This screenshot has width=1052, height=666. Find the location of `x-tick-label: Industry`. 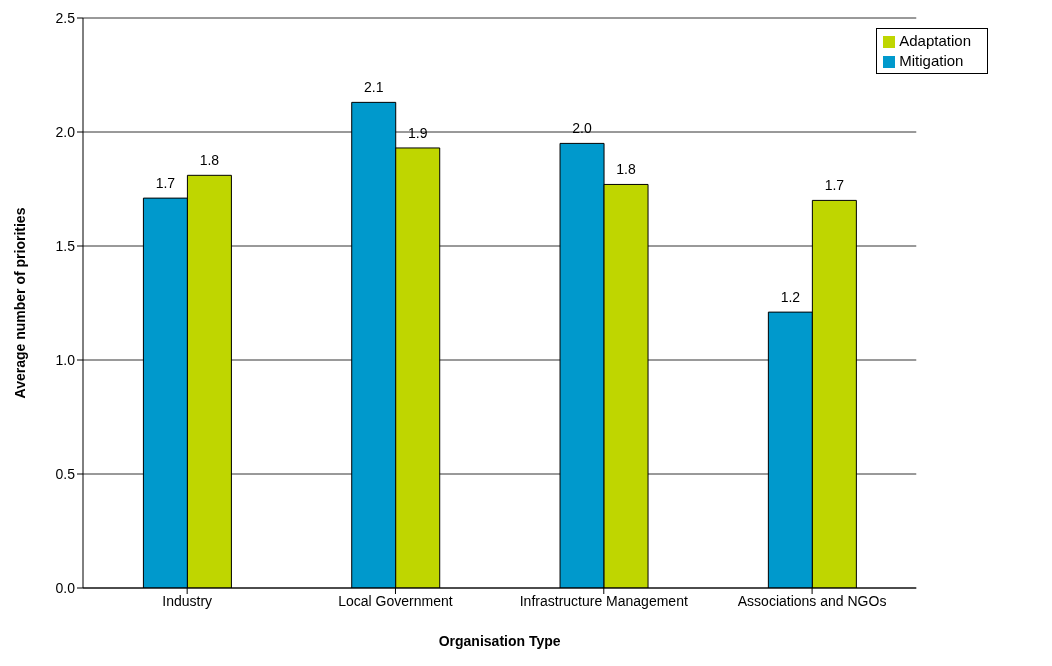

x-tick-label: Industry is located at coordinates (187, 600).